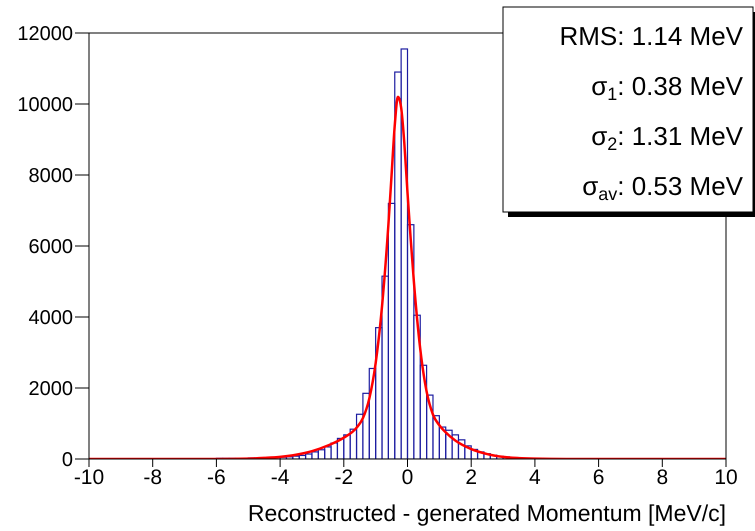 Image resolution: width=755 pixels, height=531 pixels. Describe the element at coordinates (280, 477) in the screenshot. I see `x-tick-label: -4` at that location.